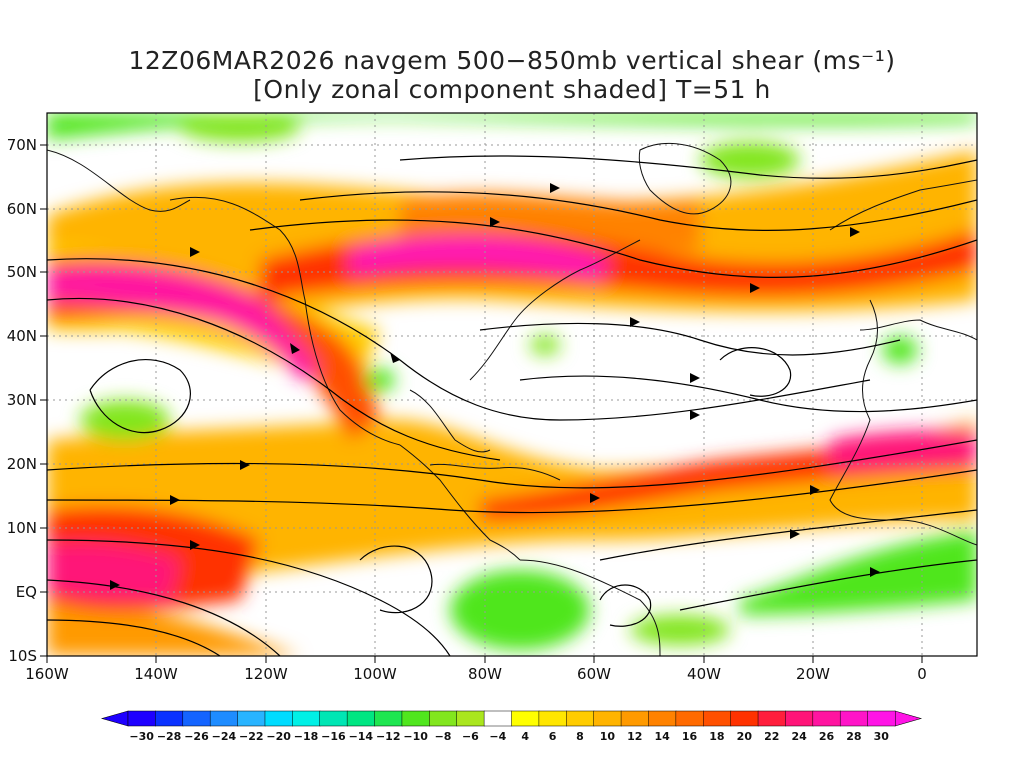 The image size is (1024, 768). What do you see at coordinates (388, 736) in the screenshot?
I see `colorbar-label: −12` at bounding box center [388, 736].